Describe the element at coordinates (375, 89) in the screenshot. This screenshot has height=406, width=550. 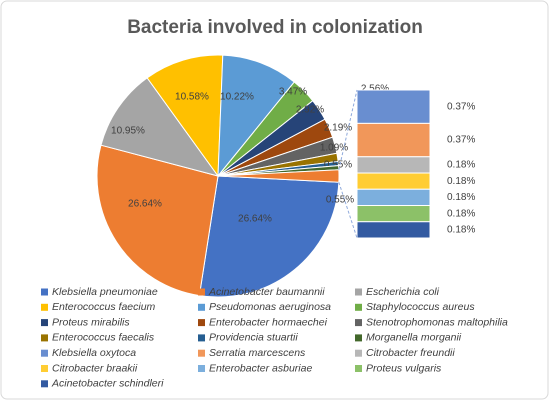
I see `data-label: 2.56%` at that location.